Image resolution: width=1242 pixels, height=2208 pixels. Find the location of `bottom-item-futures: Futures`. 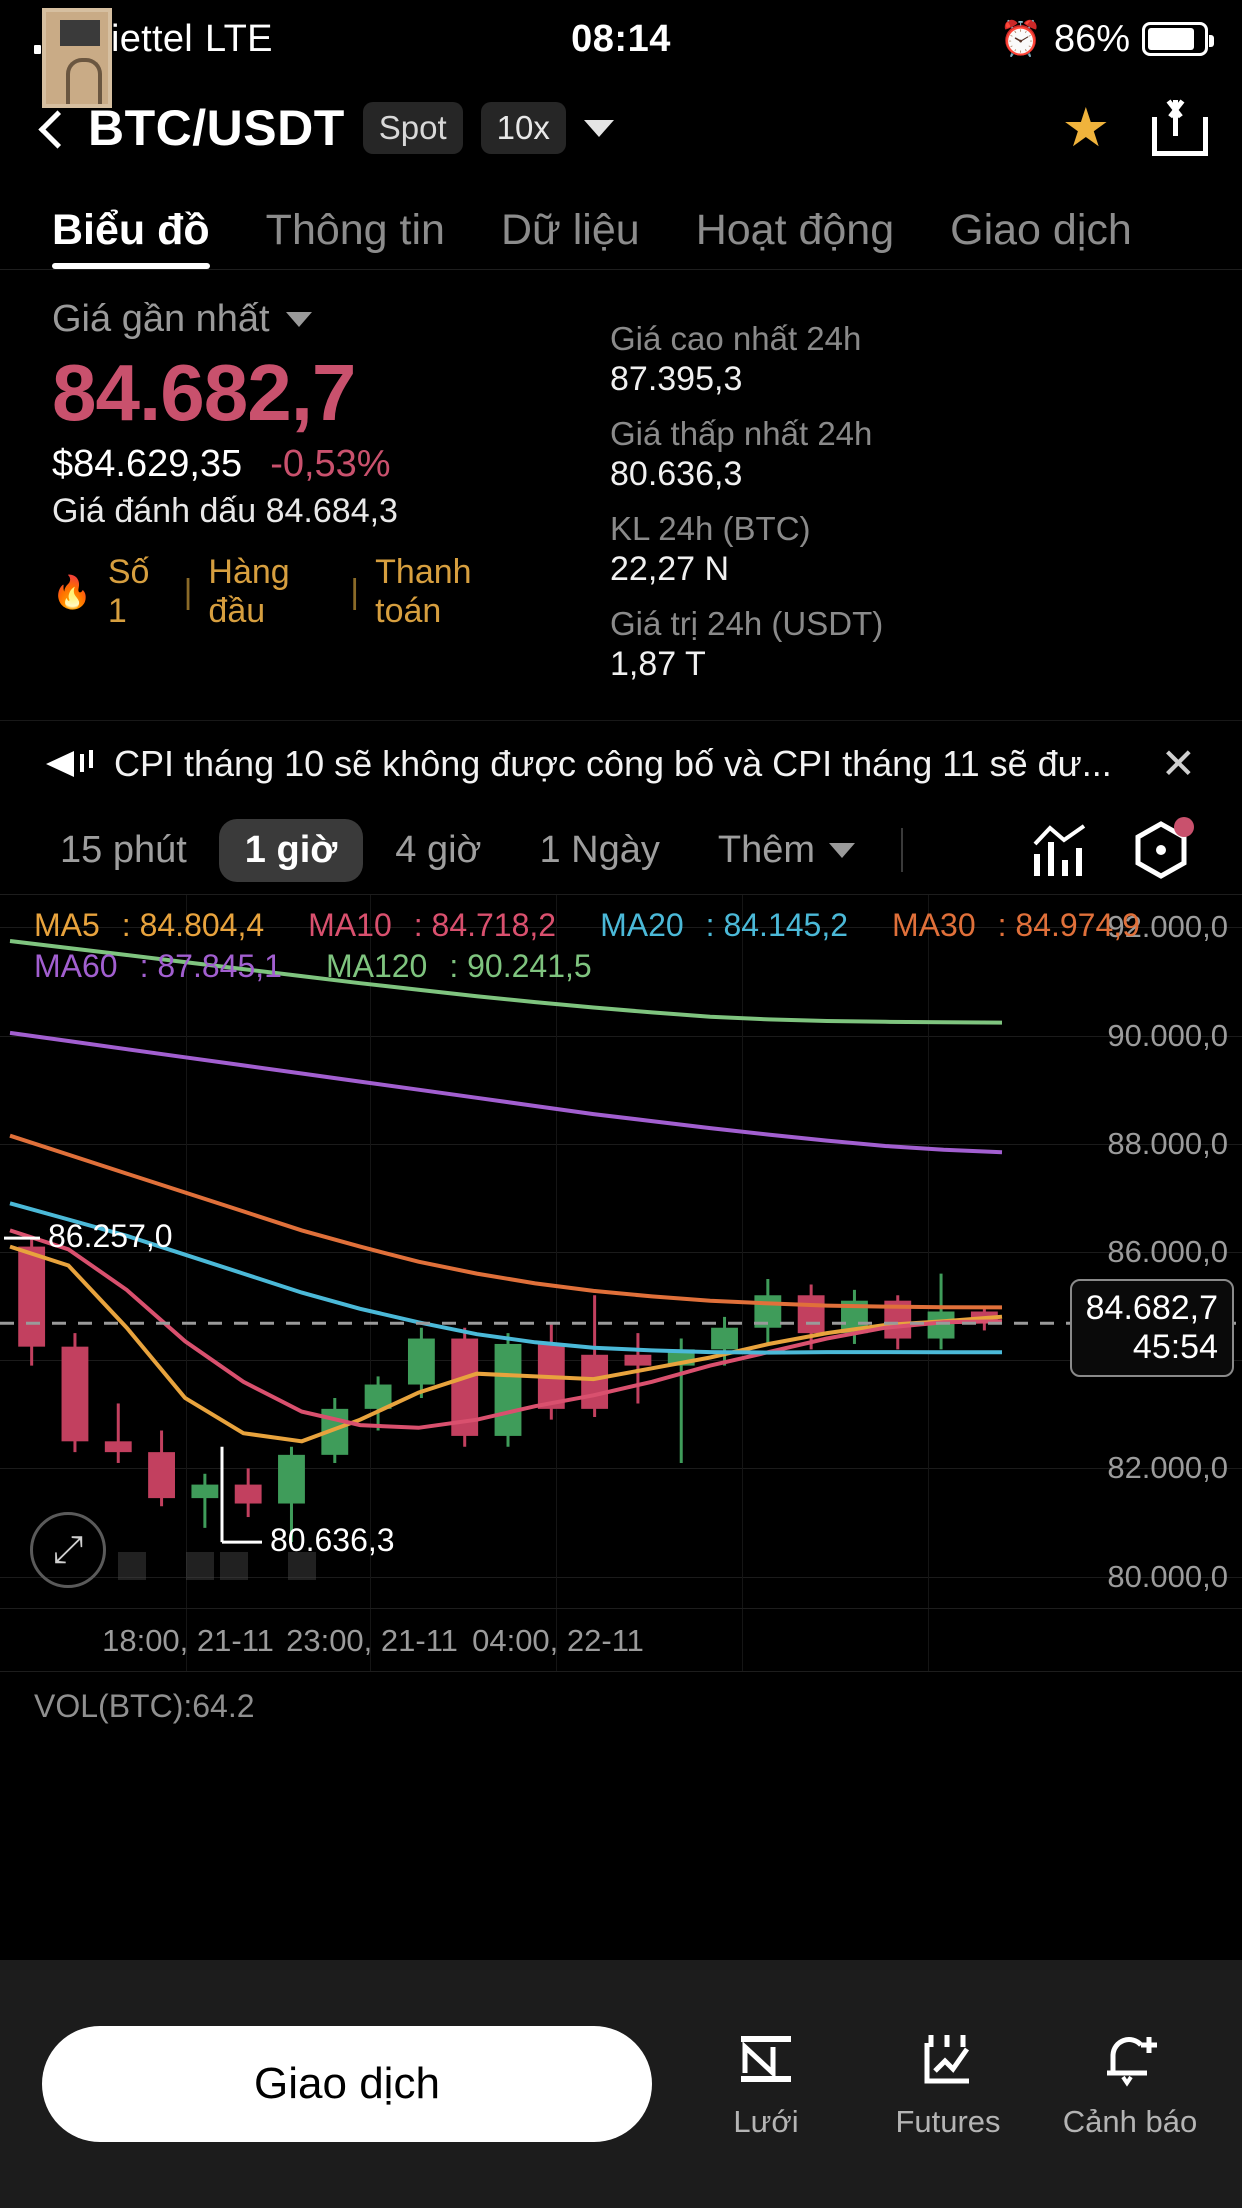

bottom-item-futures: Futures is located at coordinates (948, 2084).